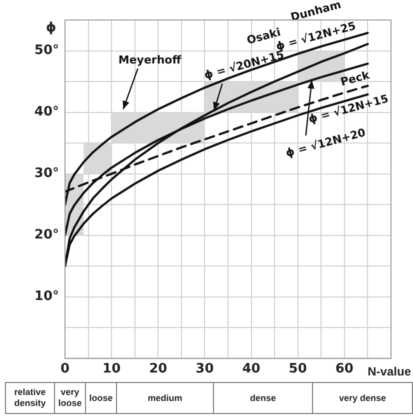  I want to click on y-tick-label: 20°, so click(46, 235).